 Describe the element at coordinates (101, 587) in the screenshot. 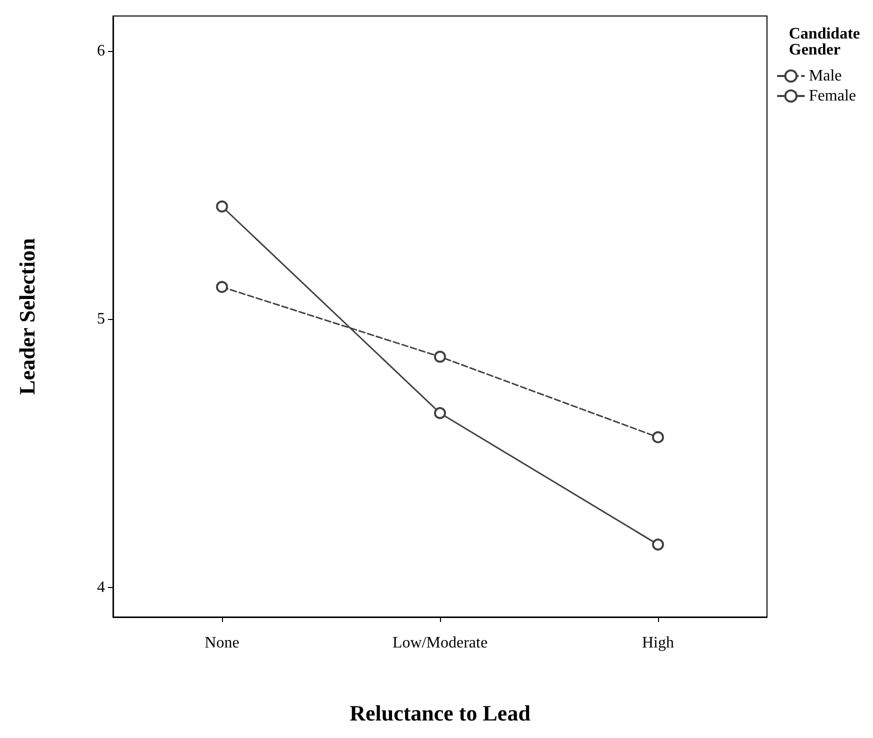

I see `y-tick-label: 4` at that location.